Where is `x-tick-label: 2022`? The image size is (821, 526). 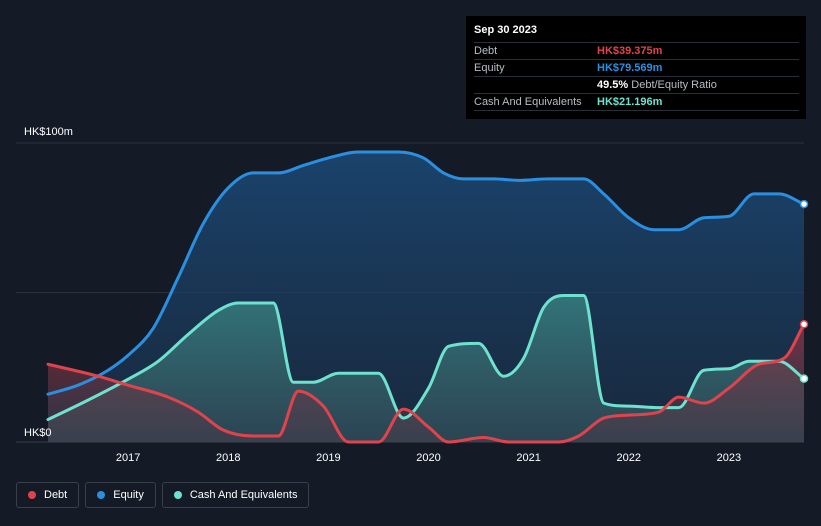
x-tick-label: 2022 is located at coordinates (629, 458).